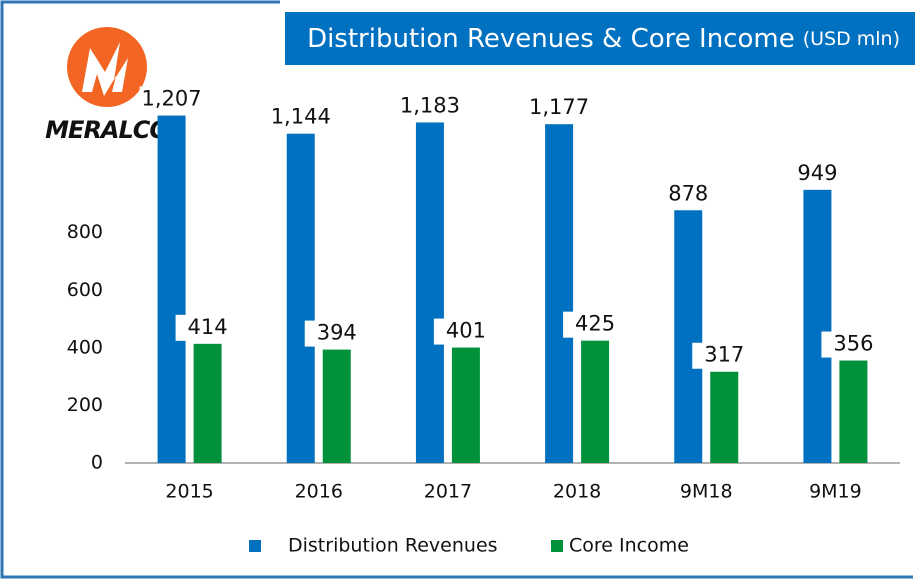 The width and height of the screenshot is (915, 580). I want to click on value-label: 425, so click(595, 324).